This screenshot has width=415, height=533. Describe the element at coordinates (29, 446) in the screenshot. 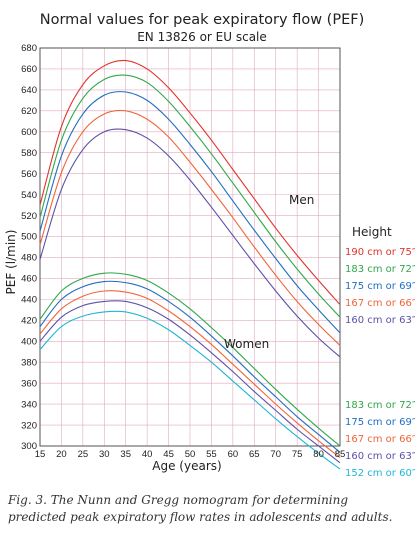

I see `y-tick-label: 300` at that location.